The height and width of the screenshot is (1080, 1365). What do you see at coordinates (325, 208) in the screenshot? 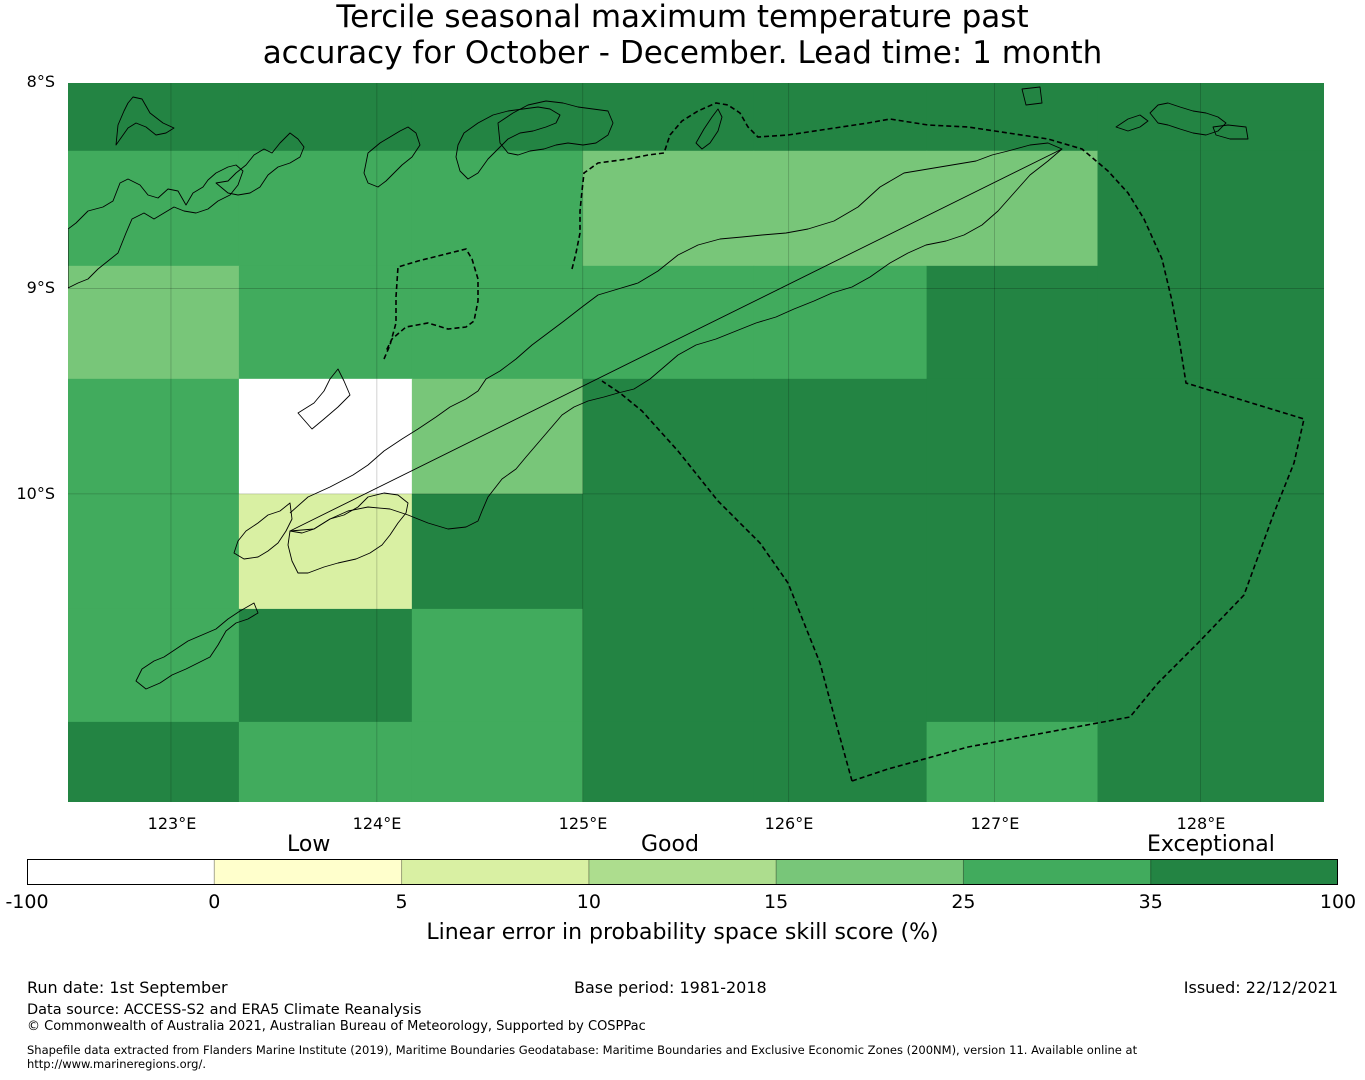
I see `skill-cell-r1-c1` at bounding box center [325, 208].